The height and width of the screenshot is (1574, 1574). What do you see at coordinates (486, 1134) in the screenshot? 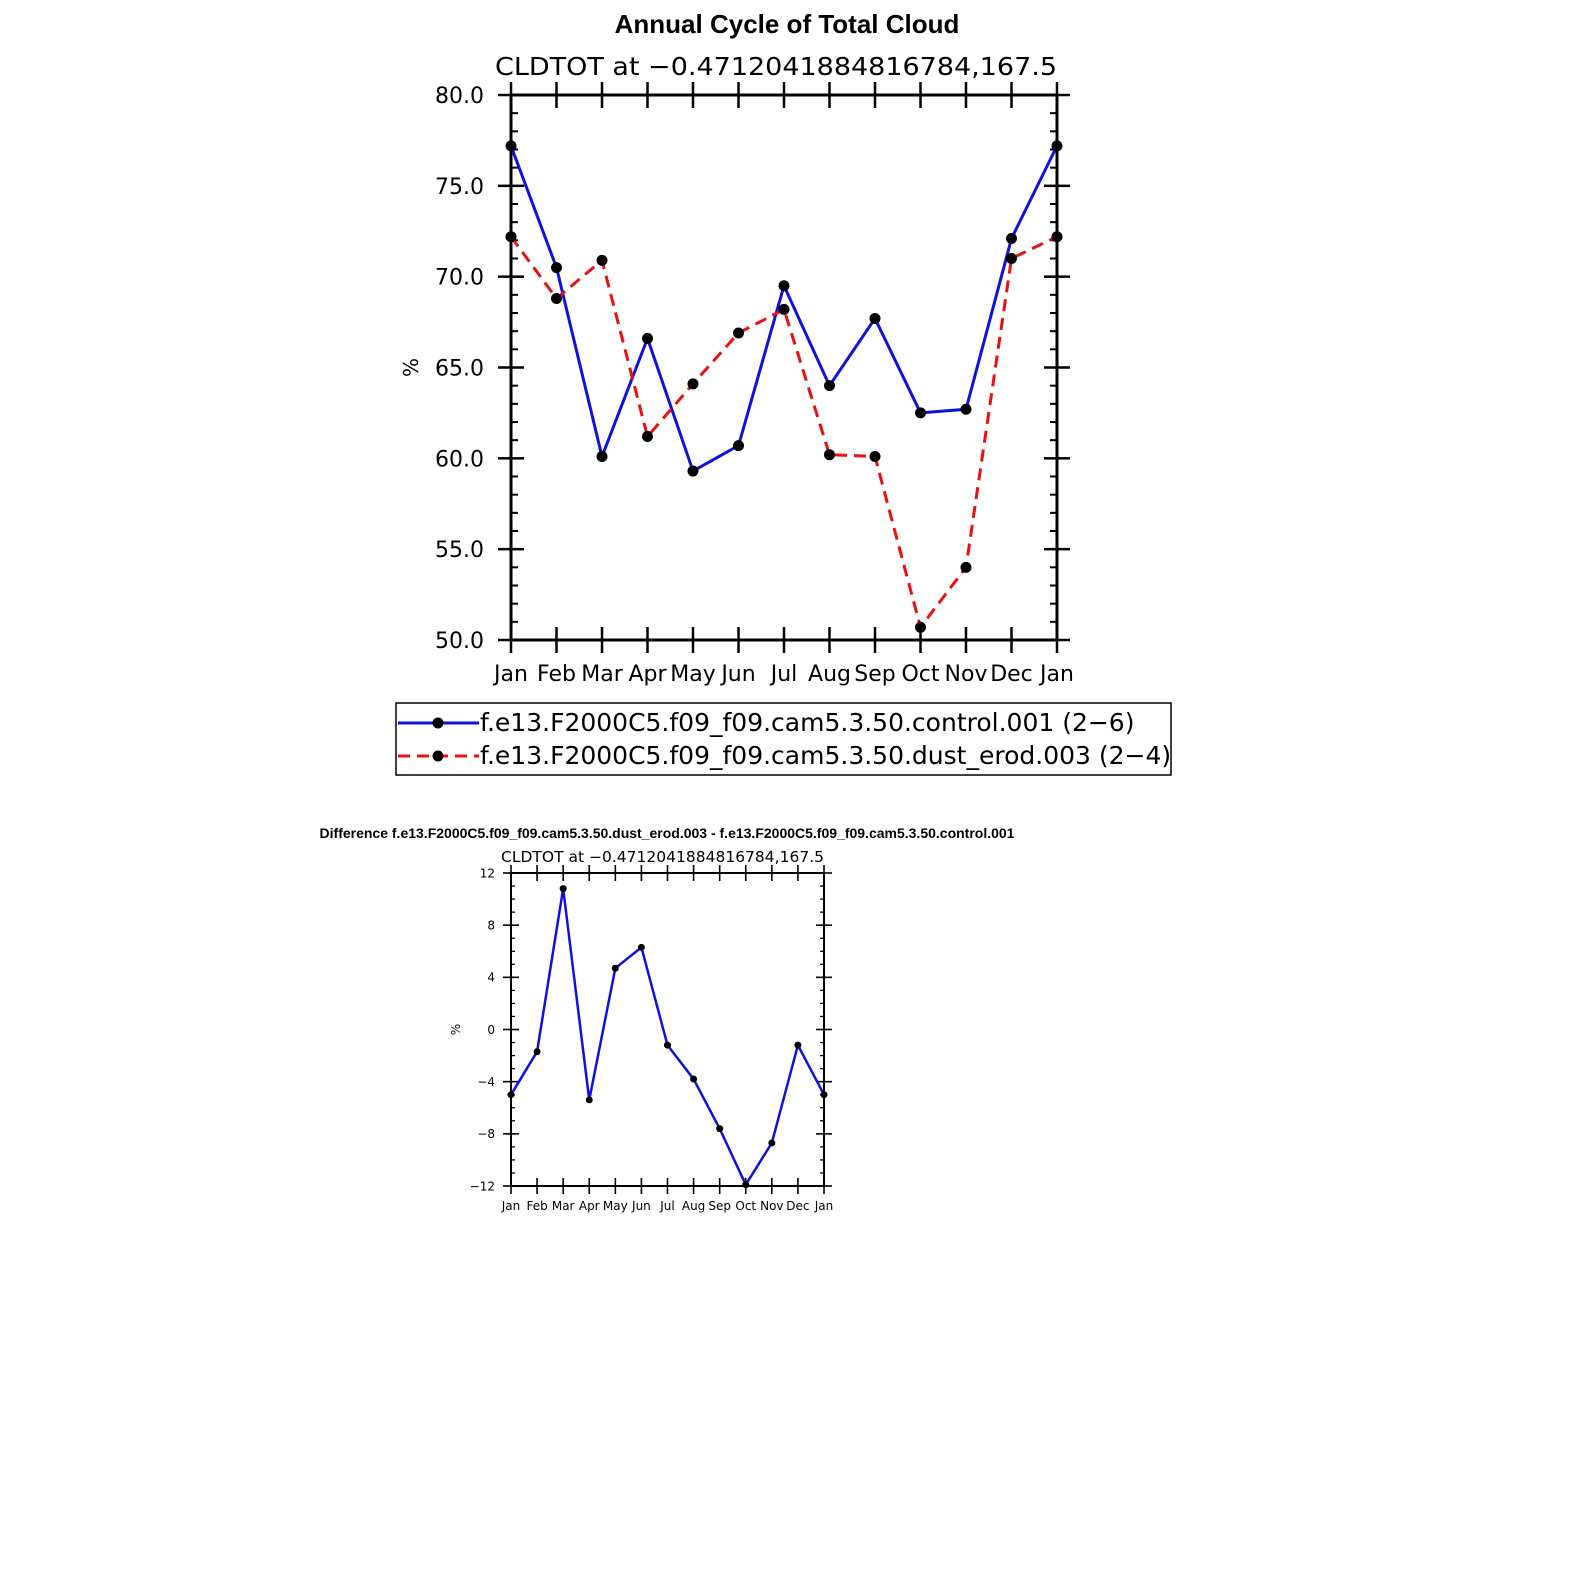
I see `y-tick-label: −8` at bounding box center [486, 1134].